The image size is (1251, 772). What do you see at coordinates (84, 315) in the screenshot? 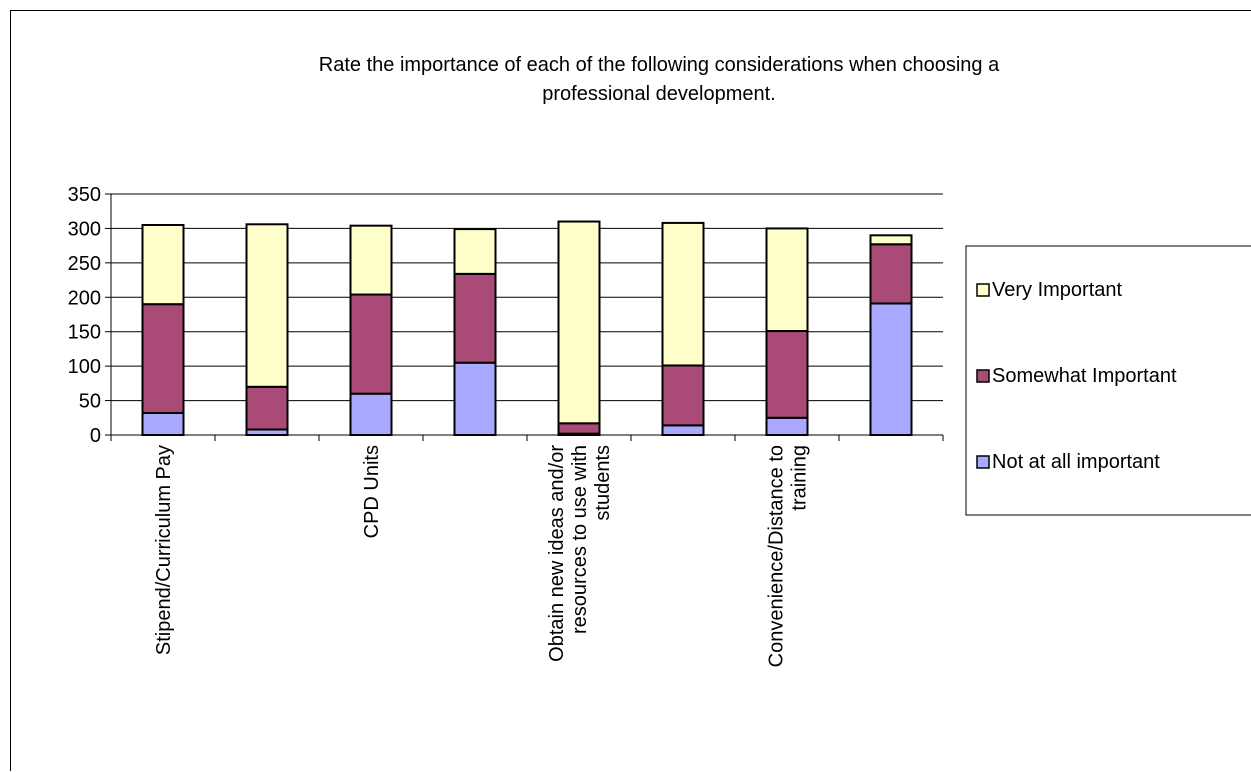
I see `y-axis-tick-labels: 0 50 100 150 200 250 300 350` at bounding box center [84, 315].